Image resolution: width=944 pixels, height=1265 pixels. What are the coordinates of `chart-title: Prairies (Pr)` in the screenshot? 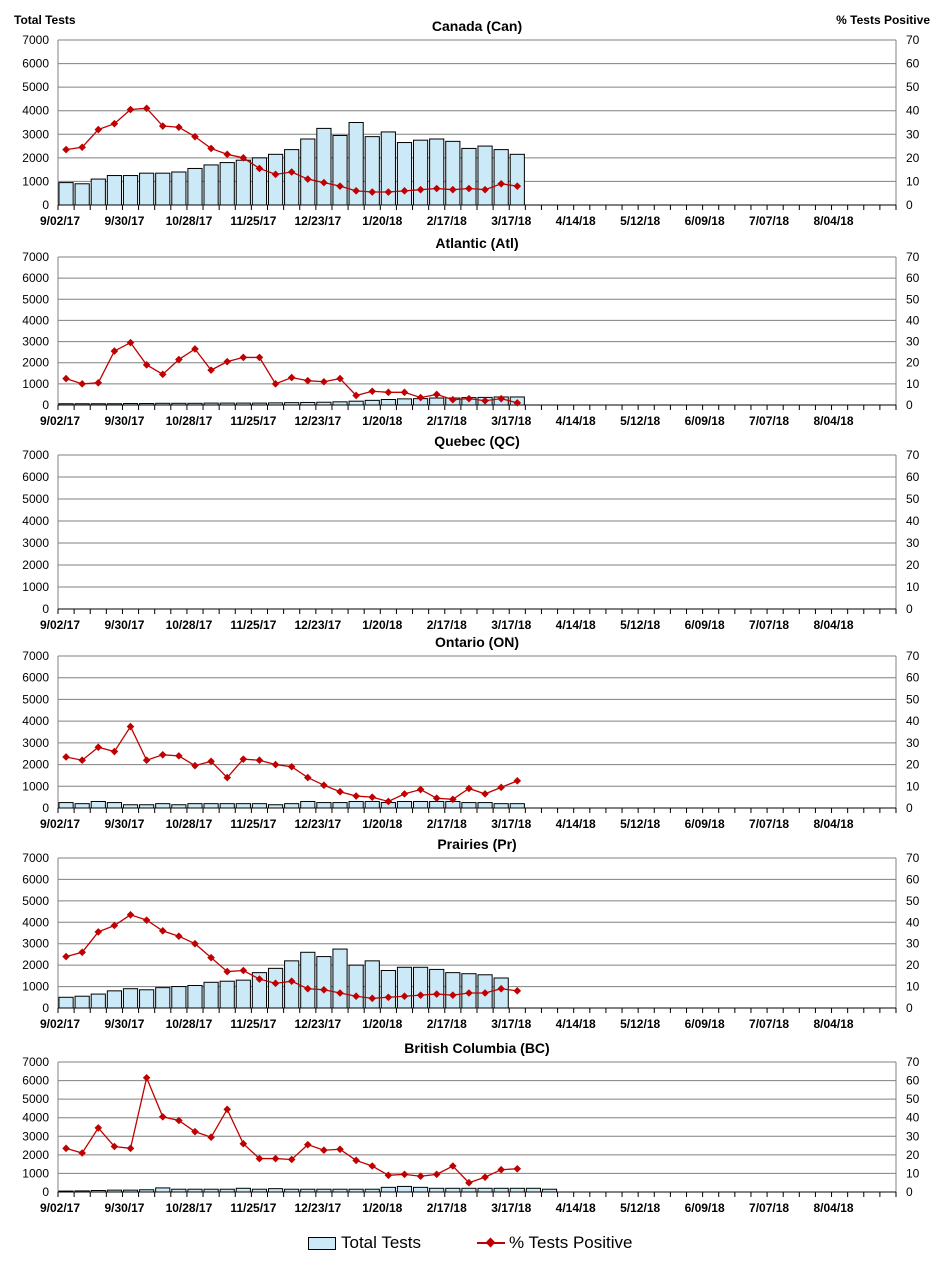 It's located at (476, 844).